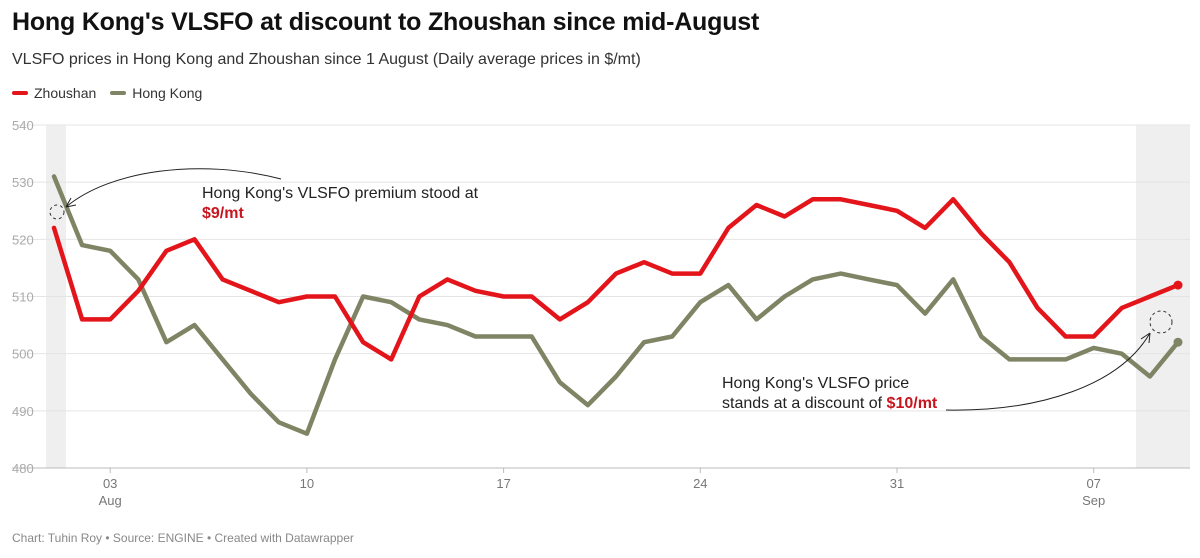 The width and height of the screenshot is (1200, 558). What do you see at coordinates (23, 182) in the screenshot?
I see `y-tick-label-530: 530` at bounding box center [23, 182].